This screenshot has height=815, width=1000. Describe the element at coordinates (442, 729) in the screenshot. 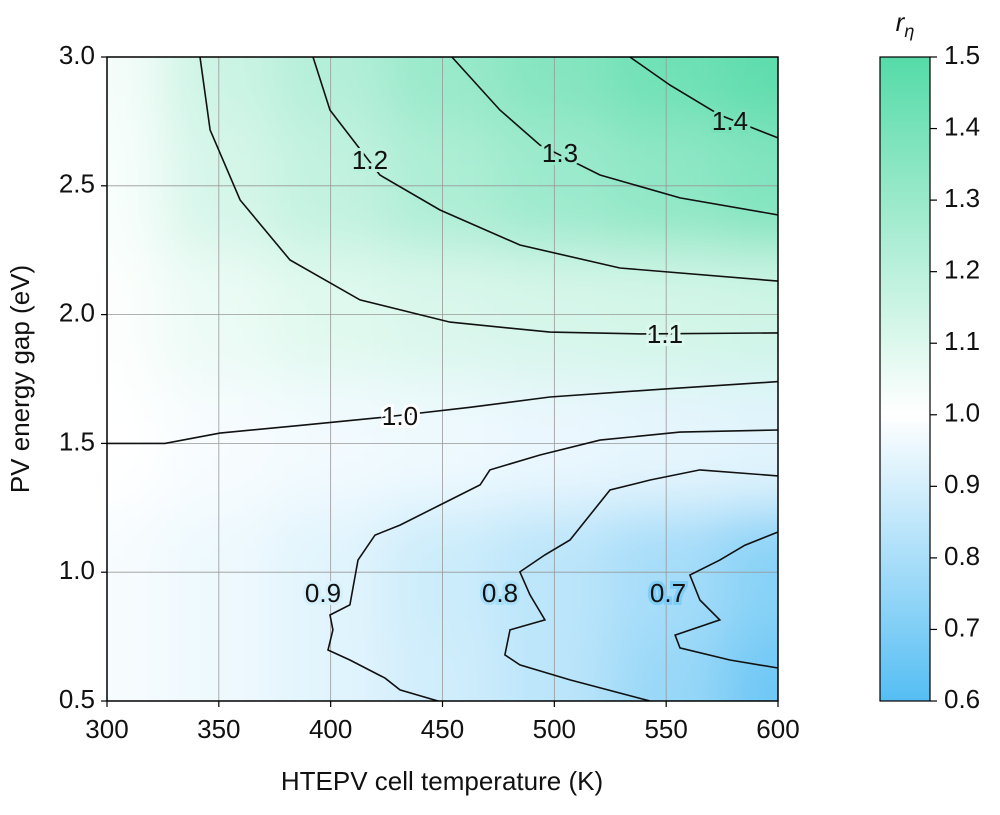

I see `x-tick-label: 450` at that location.